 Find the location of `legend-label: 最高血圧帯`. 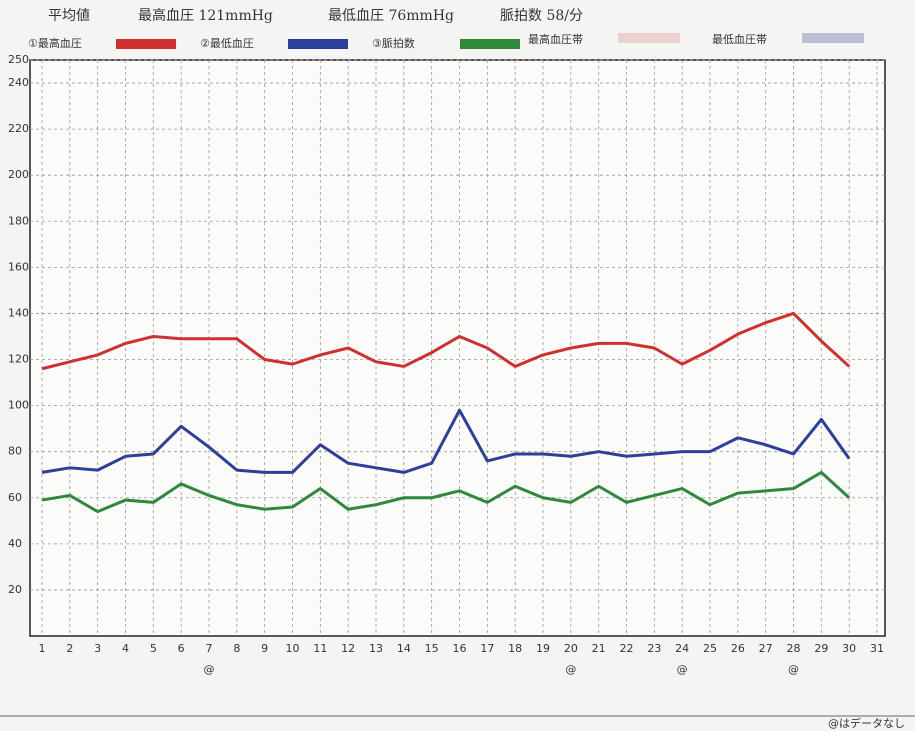

legend-label: 最高血圧帯 is located at coordinates (555, 39).